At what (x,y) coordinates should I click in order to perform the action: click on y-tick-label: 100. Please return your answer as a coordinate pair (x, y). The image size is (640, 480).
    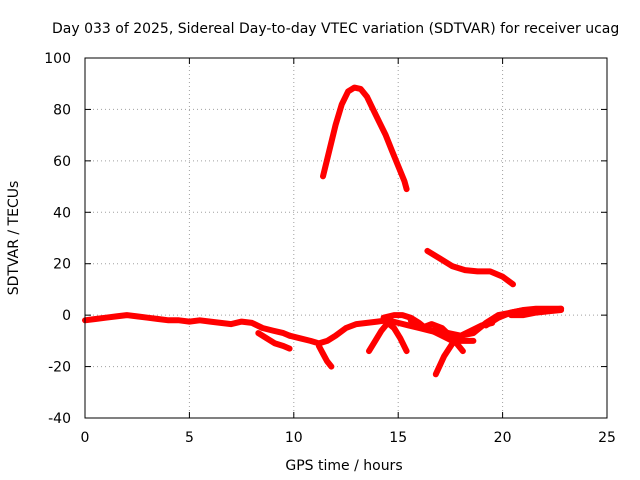
    Looking at the image, I should click on (57, 59).